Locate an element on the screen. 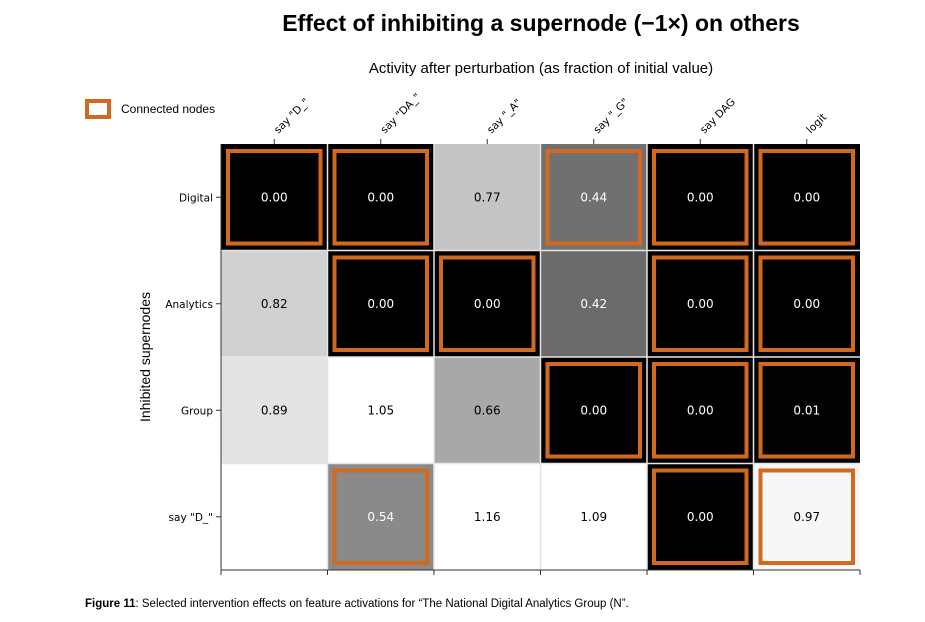 The width and height of the screenshot is (925, 622). cell-value-label: 0.89 is located at coordinates (274, 410).